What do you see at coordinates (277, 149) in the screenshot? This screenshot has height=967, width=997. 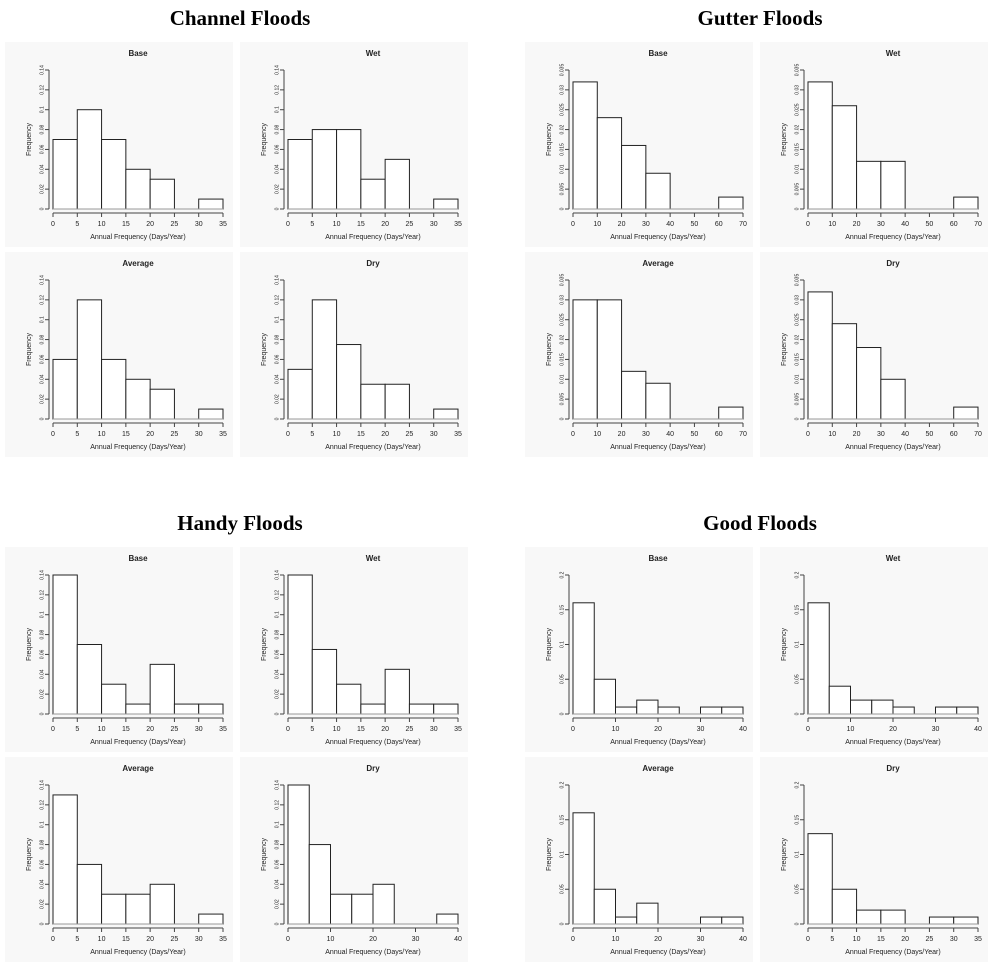 I see `y-tick-label: 0.06` at bounding box center [277, 149].